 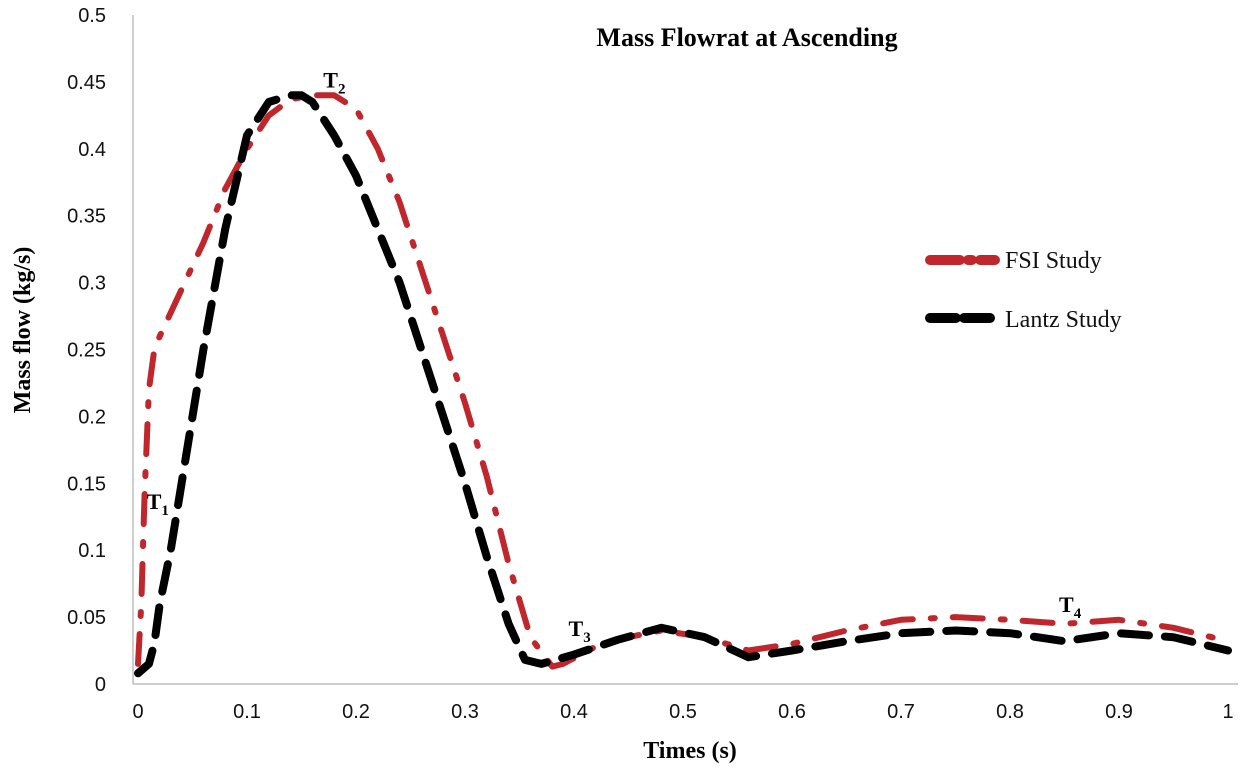 I want to click on y-tick-label: 0.15, so click(x=86, y=484).